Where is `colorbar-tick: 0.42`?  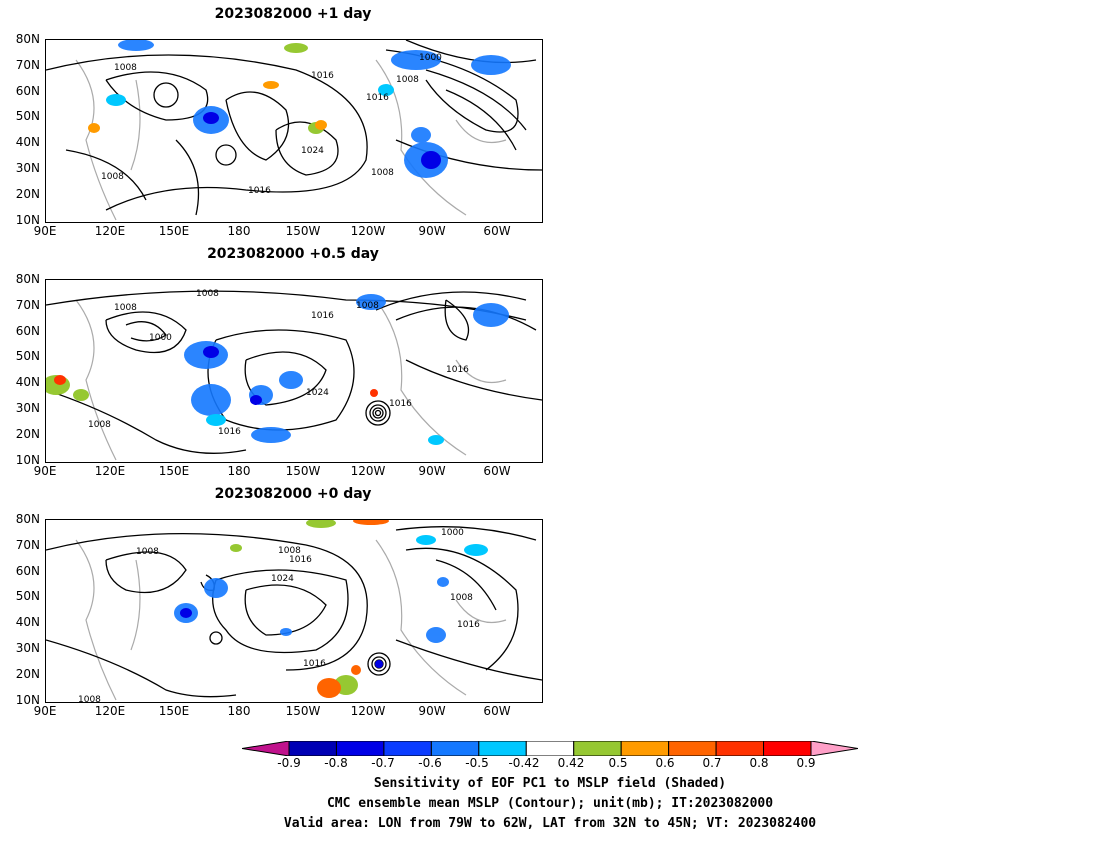
colorbar-tick: 0.42 is located at coordinates (571, 763).